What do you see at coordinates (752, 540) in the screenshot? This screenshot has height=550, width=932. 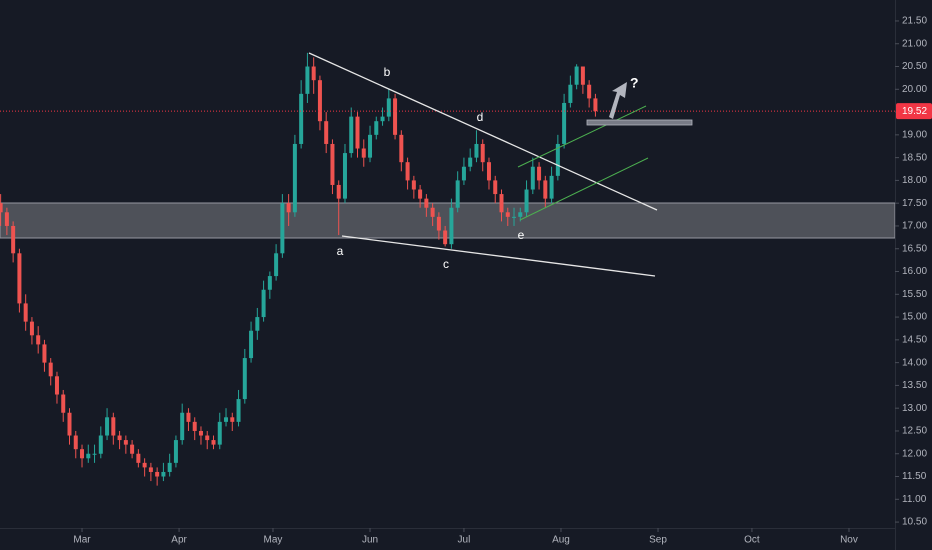 I see `x-tick-label: Oct` at bounding box center [752, 540].